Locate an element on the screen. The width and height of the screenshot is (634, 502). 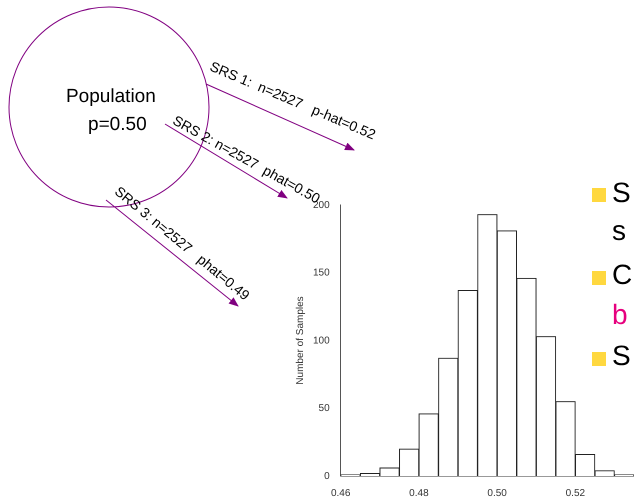
x-tick-label: 0.48 is located at coordinates (419, 493).